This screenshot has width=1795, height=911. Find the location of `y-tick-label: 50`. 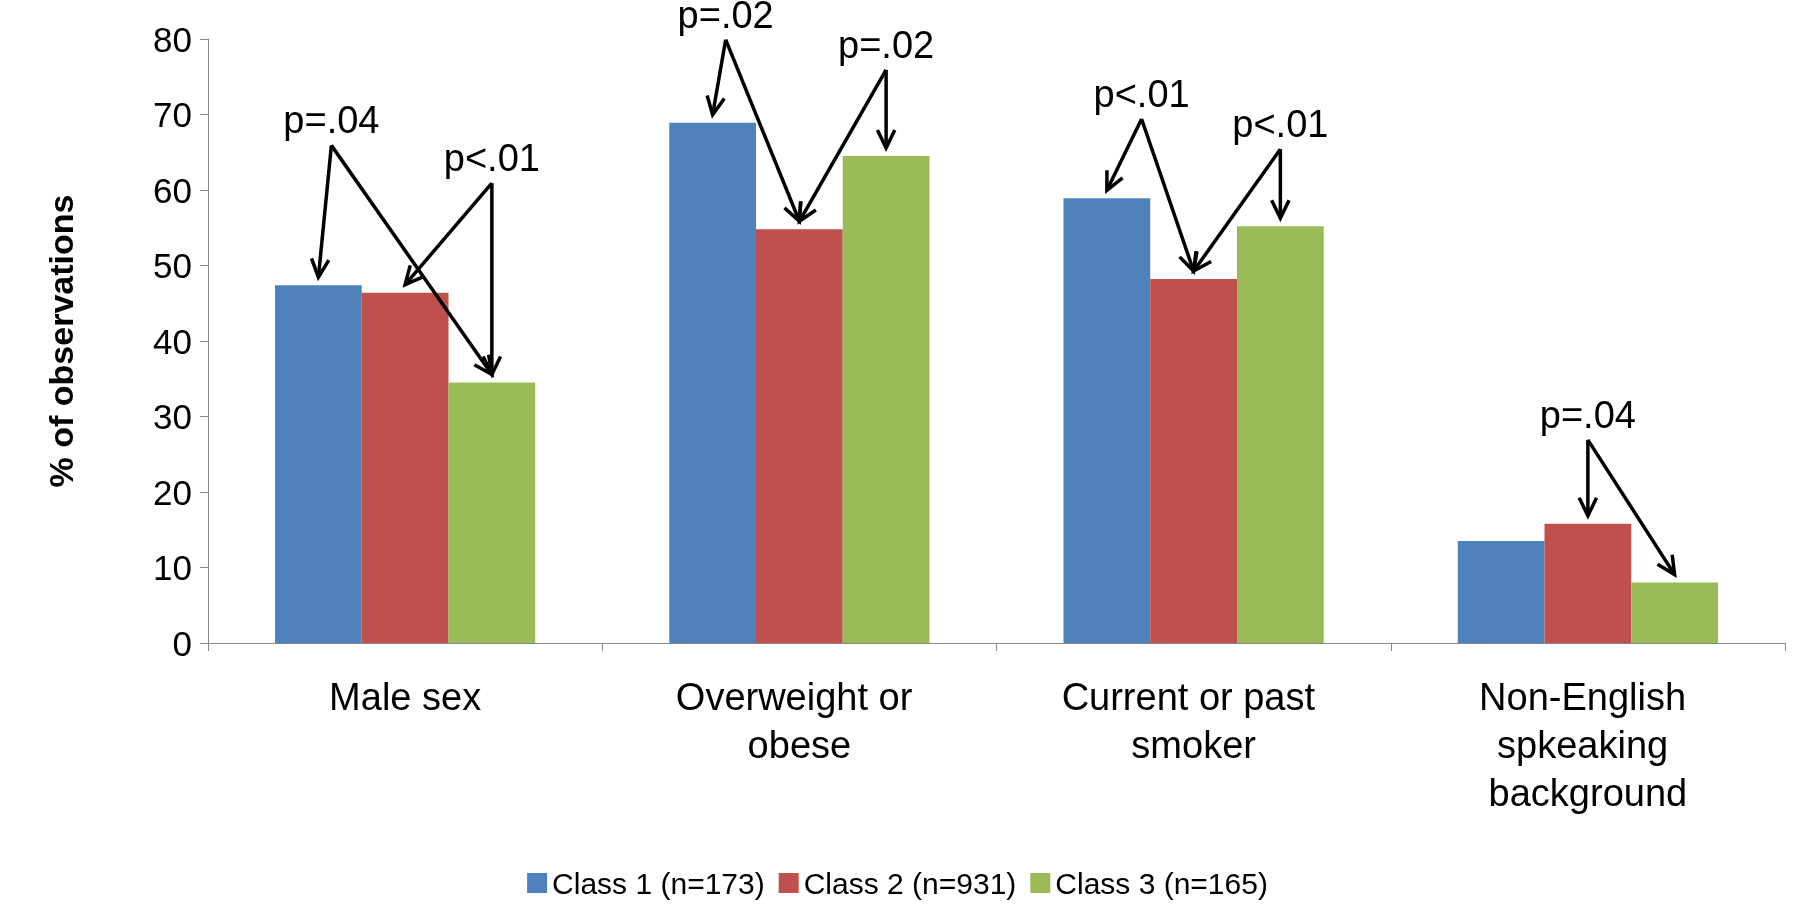

y-tick-label: 50 is located at coordinates (172, 265).